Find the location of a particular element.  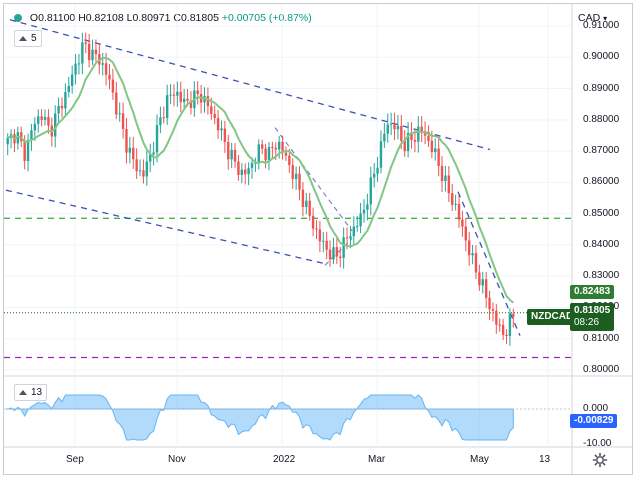

status-dot-icon is located at coordinates (18, 18).